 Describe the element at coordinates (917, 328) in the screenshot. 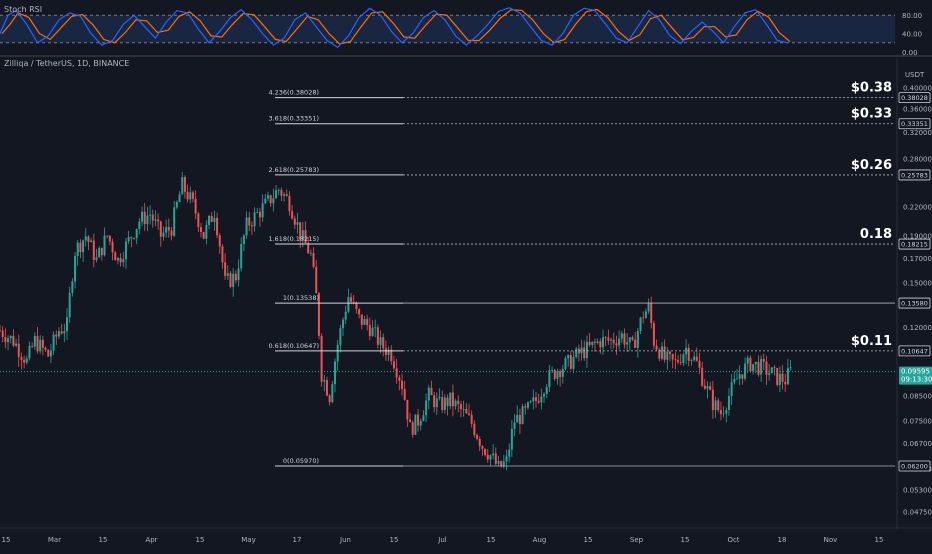

I see `price-tick-label: 0.12000` at that location.